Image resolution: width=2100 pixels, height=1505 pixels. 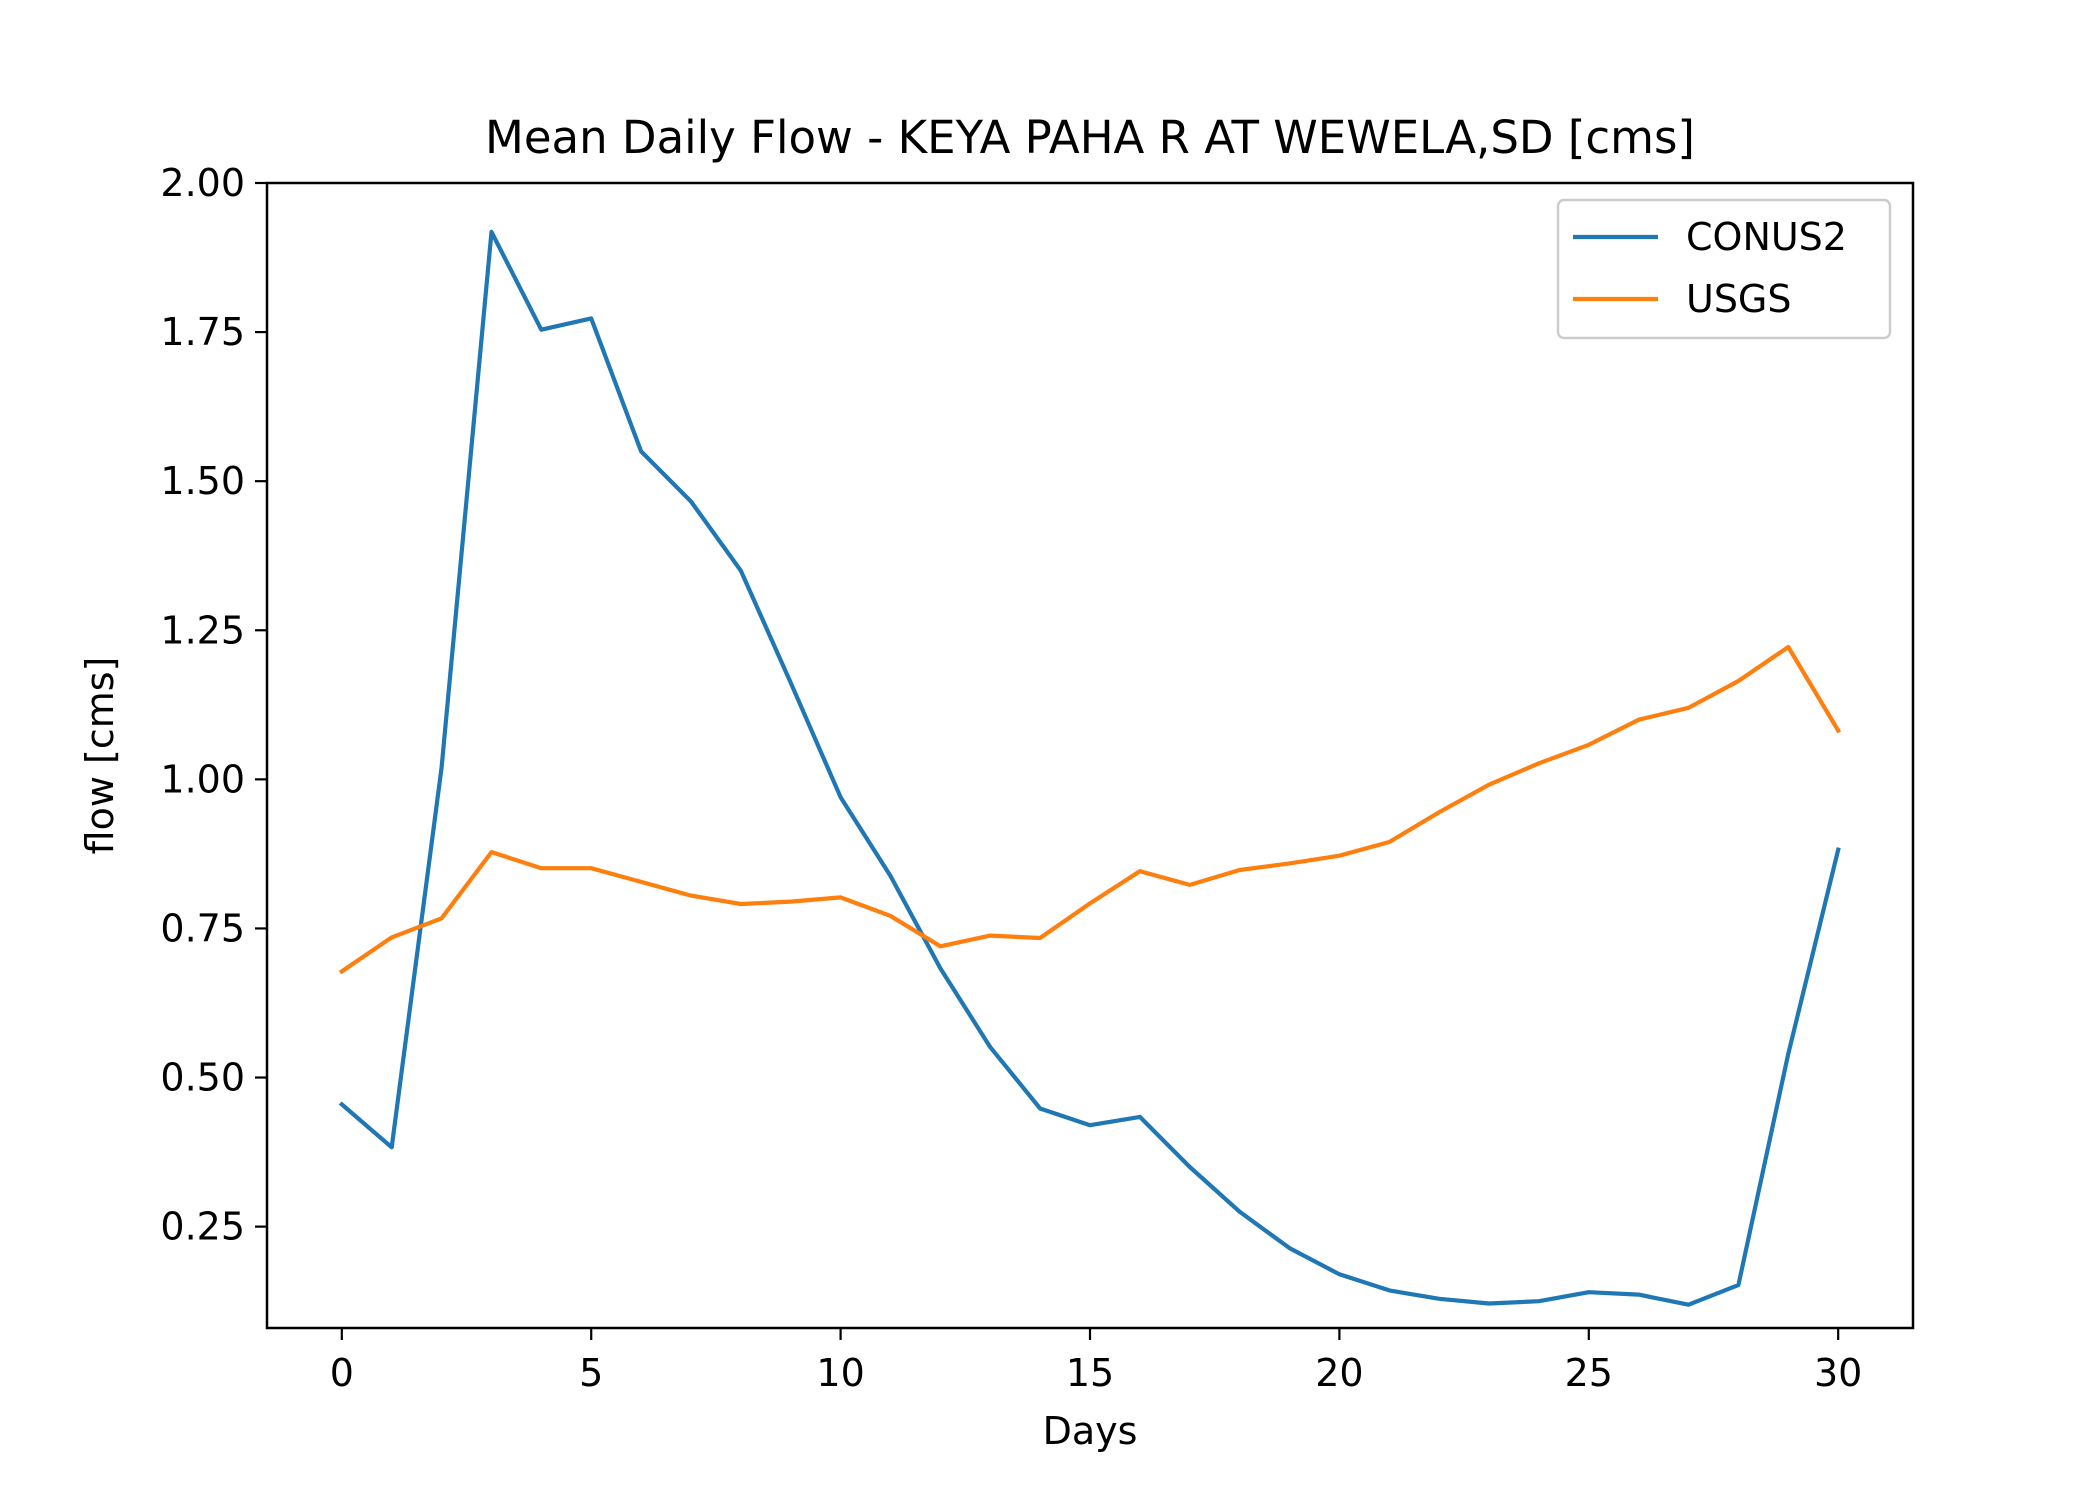 I want to click on x-tick-label: 0, so click(x=342, y=1373).